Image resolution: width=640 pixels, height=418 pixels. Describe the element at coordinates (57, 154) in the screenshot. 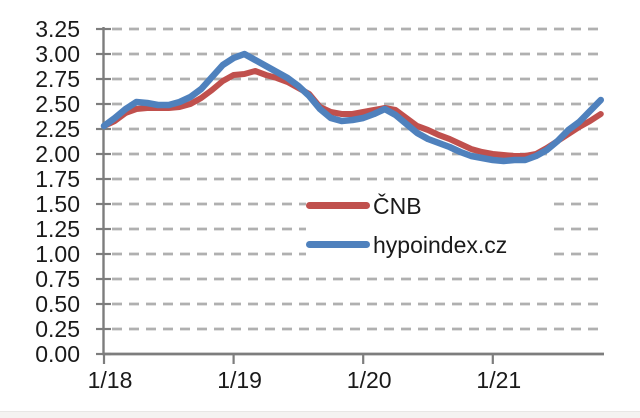

I see `y-tick-label: 2.00` at that location.